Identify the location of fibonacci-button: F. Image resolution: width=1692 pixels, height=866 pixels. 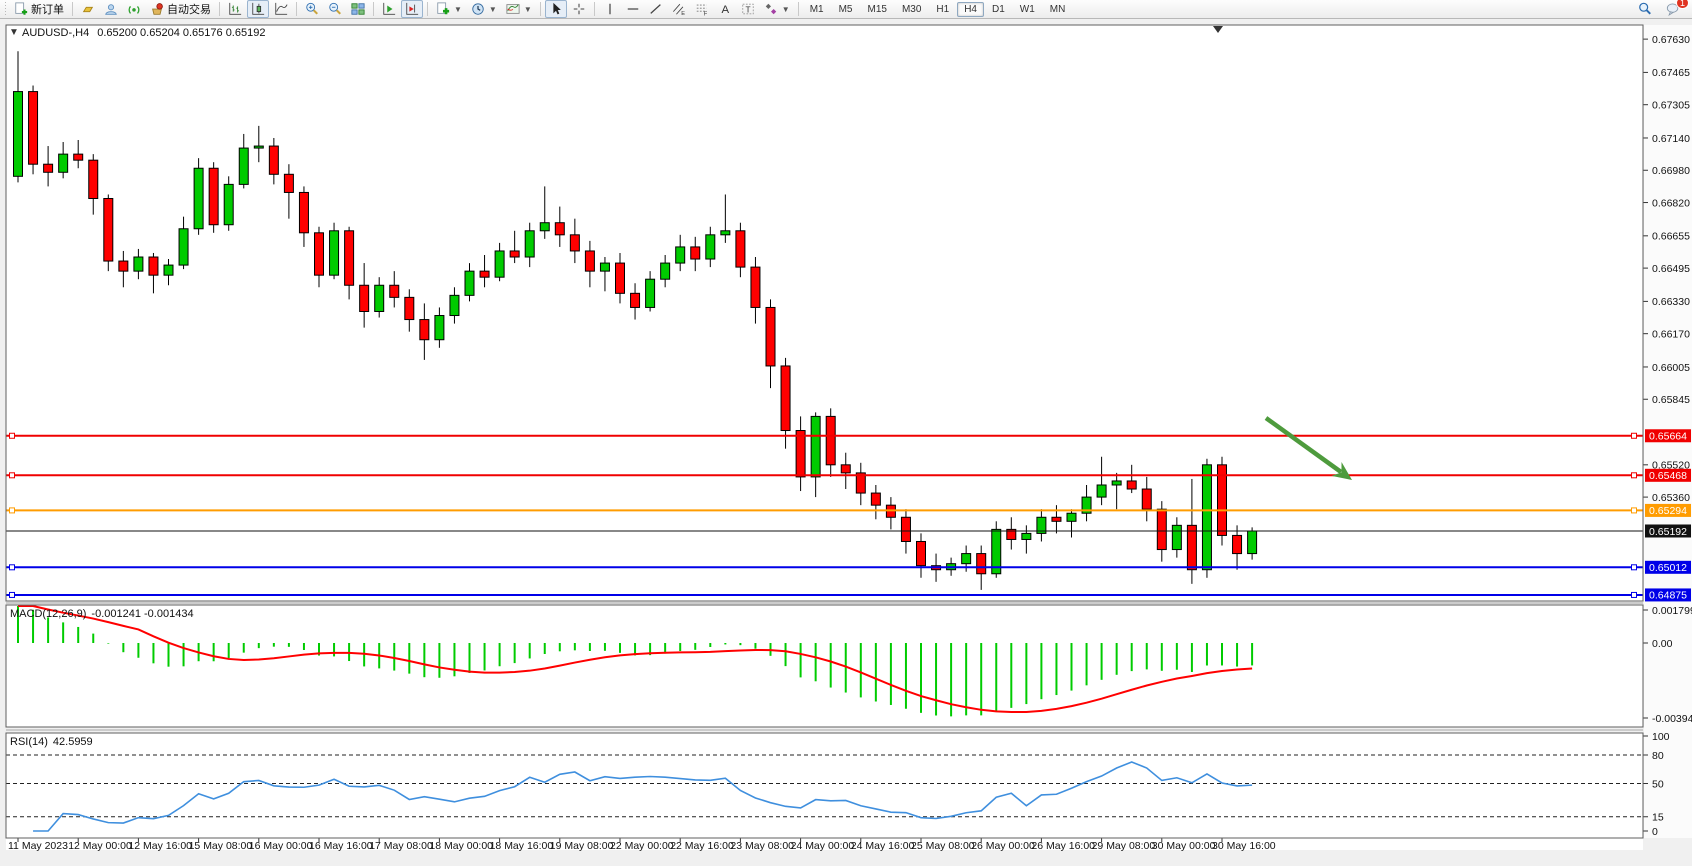
(702, 9).